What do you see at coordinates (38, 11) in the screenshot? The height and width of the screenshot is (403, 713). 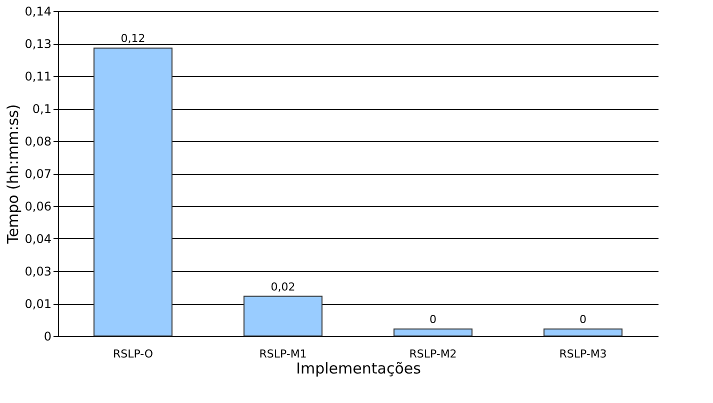 I see `y-tick-label: 0,14` at bounding box center [38, 11].